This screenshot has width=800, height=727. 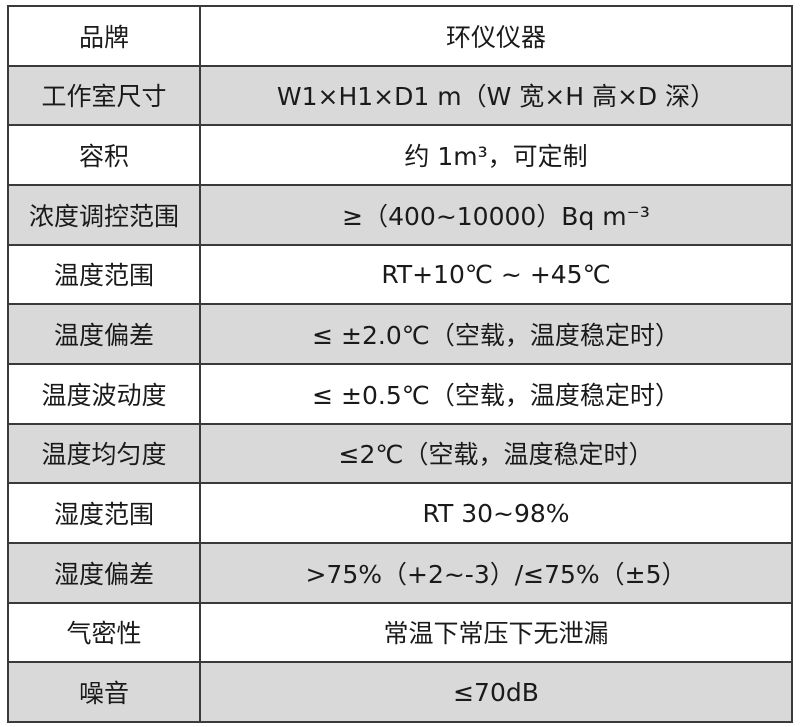 What do you see at coordinates (496, 453) in the screenshot?
I see `row-value: ≤2℃（空载，温度稳定时）` at bounding box center [496, 453].